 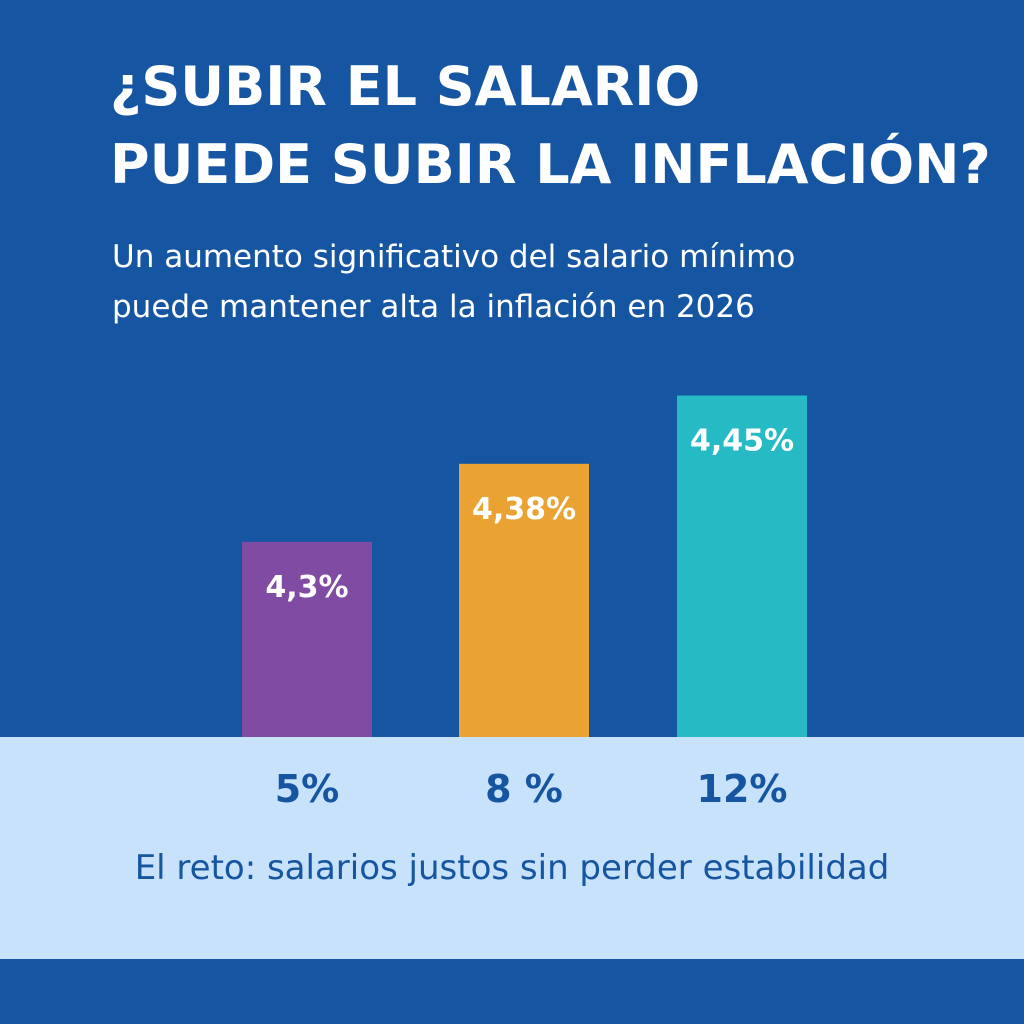 What do you see at coordinates (742, 789) in the screenshot?
I see `category-label-3: 12%` at bounding box center [742, 789].